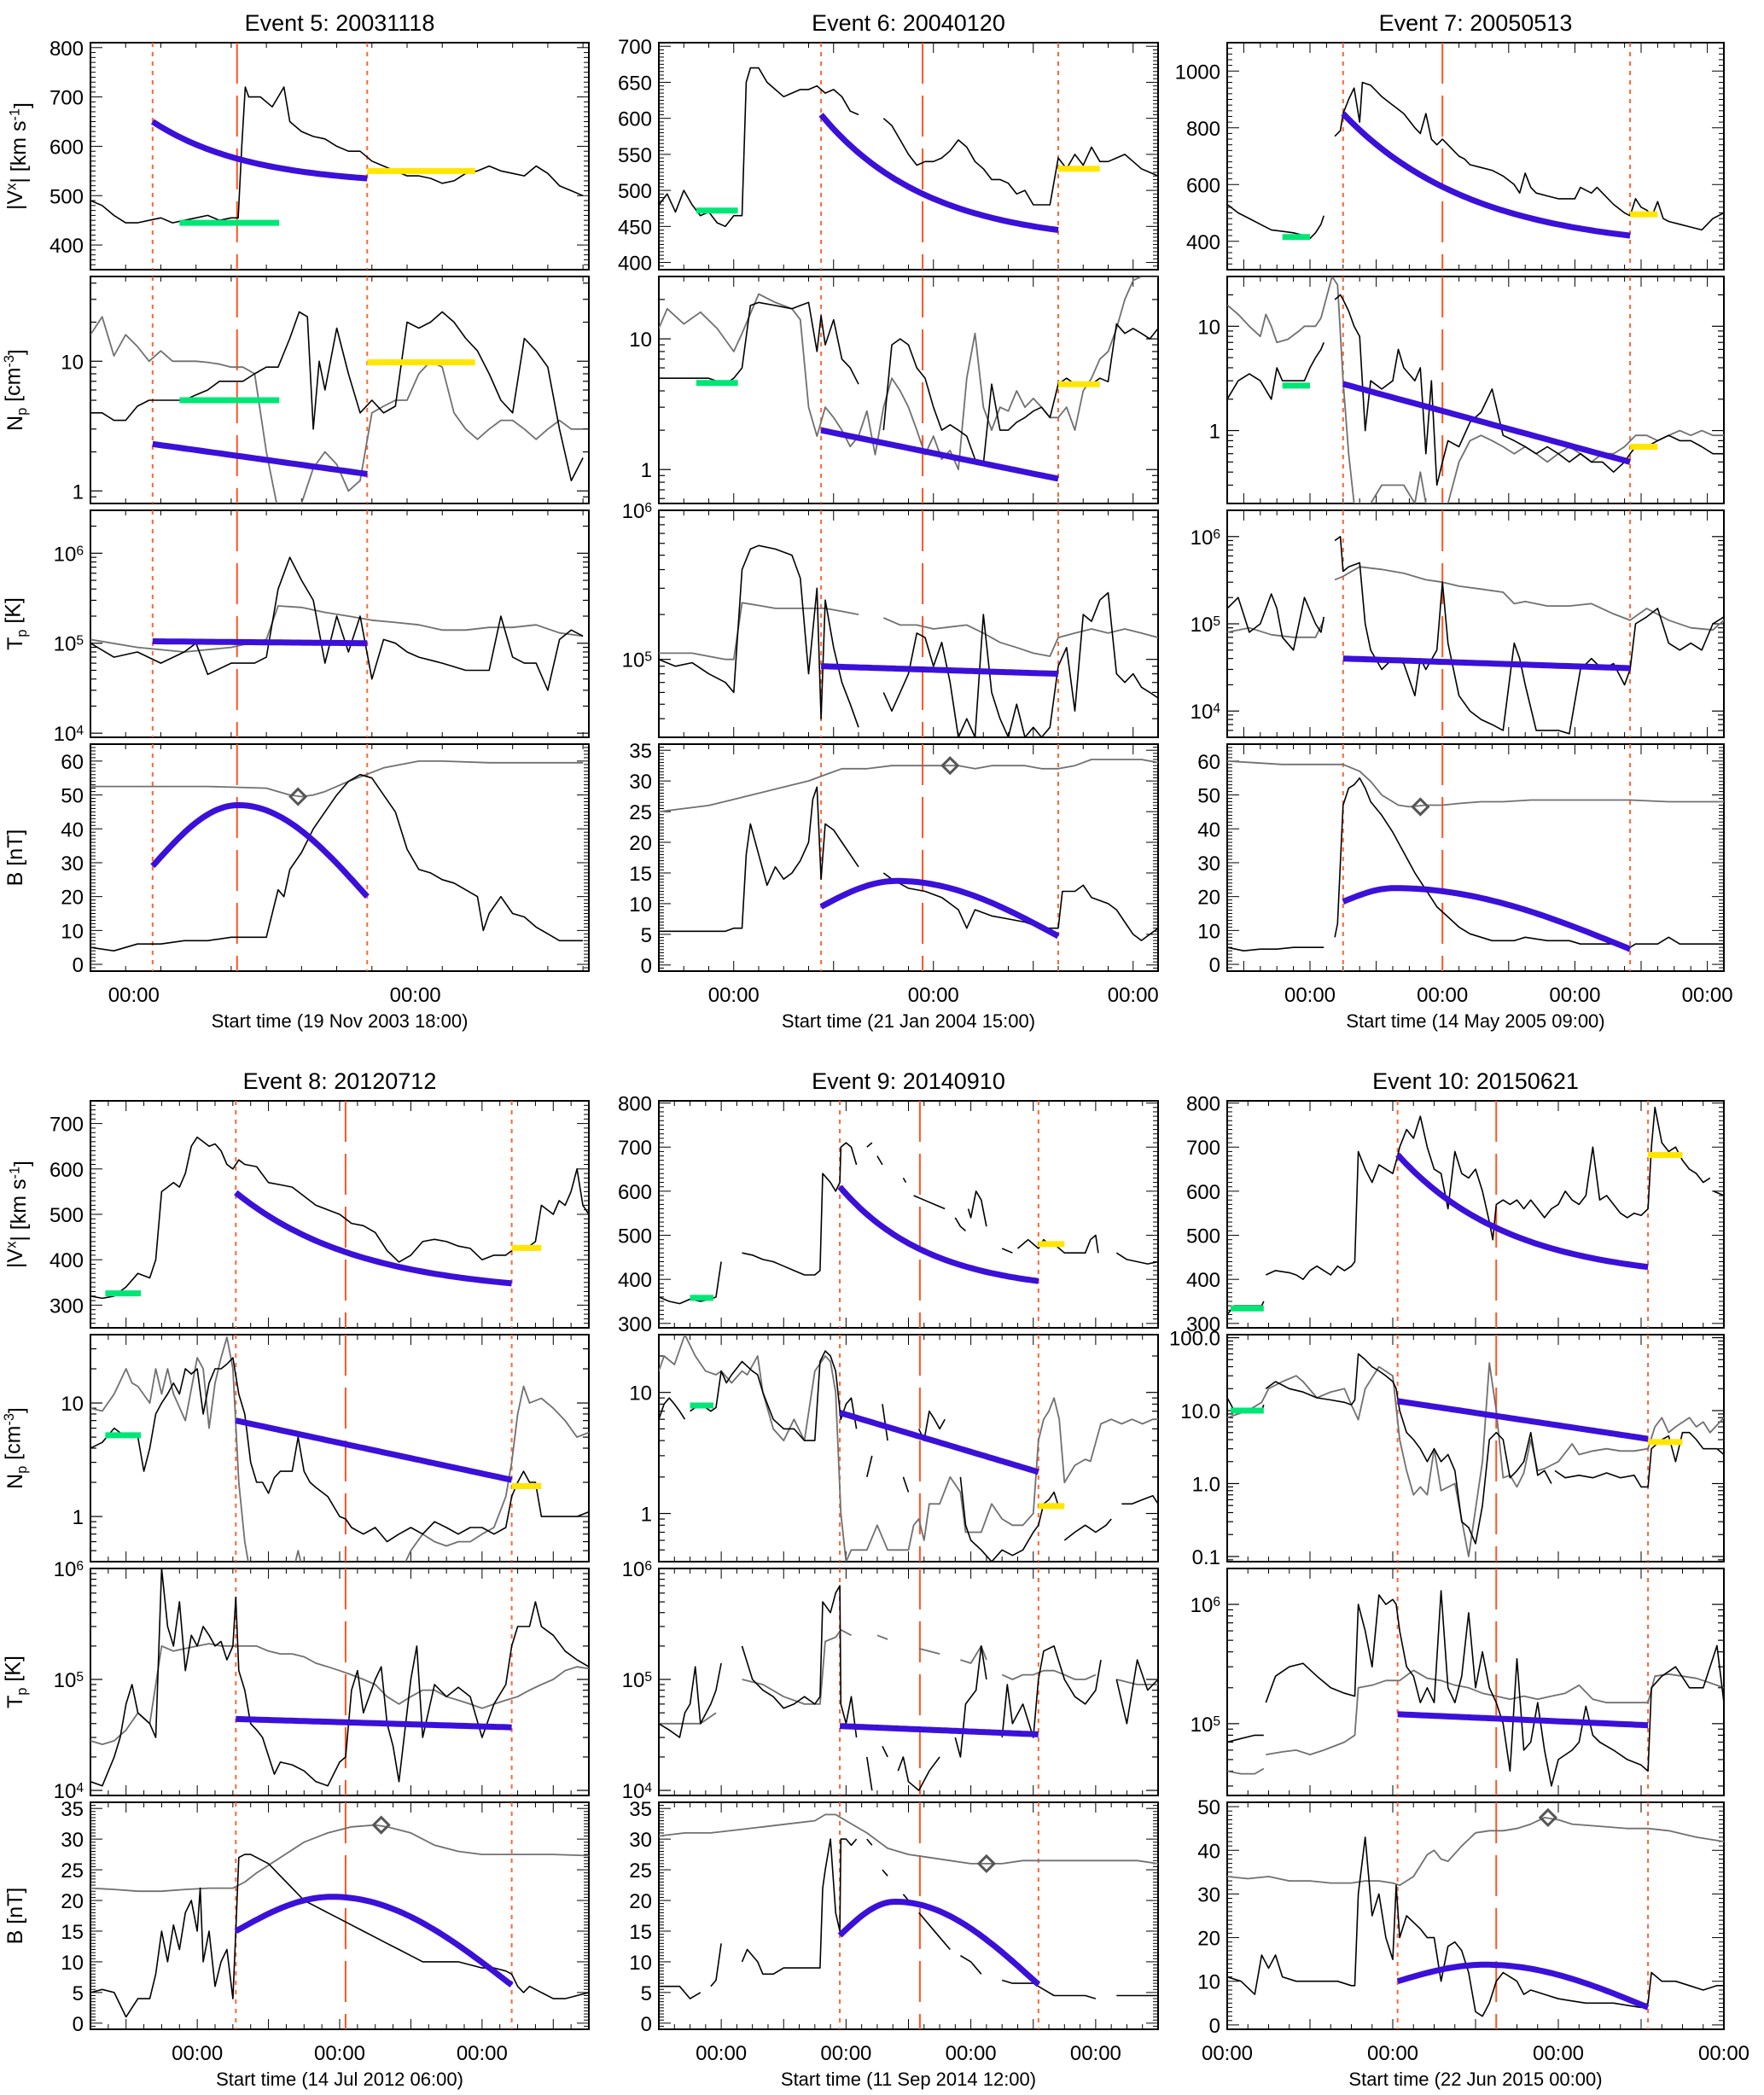  I want to click on y-tick-label: 104​, so click(1206, 712).